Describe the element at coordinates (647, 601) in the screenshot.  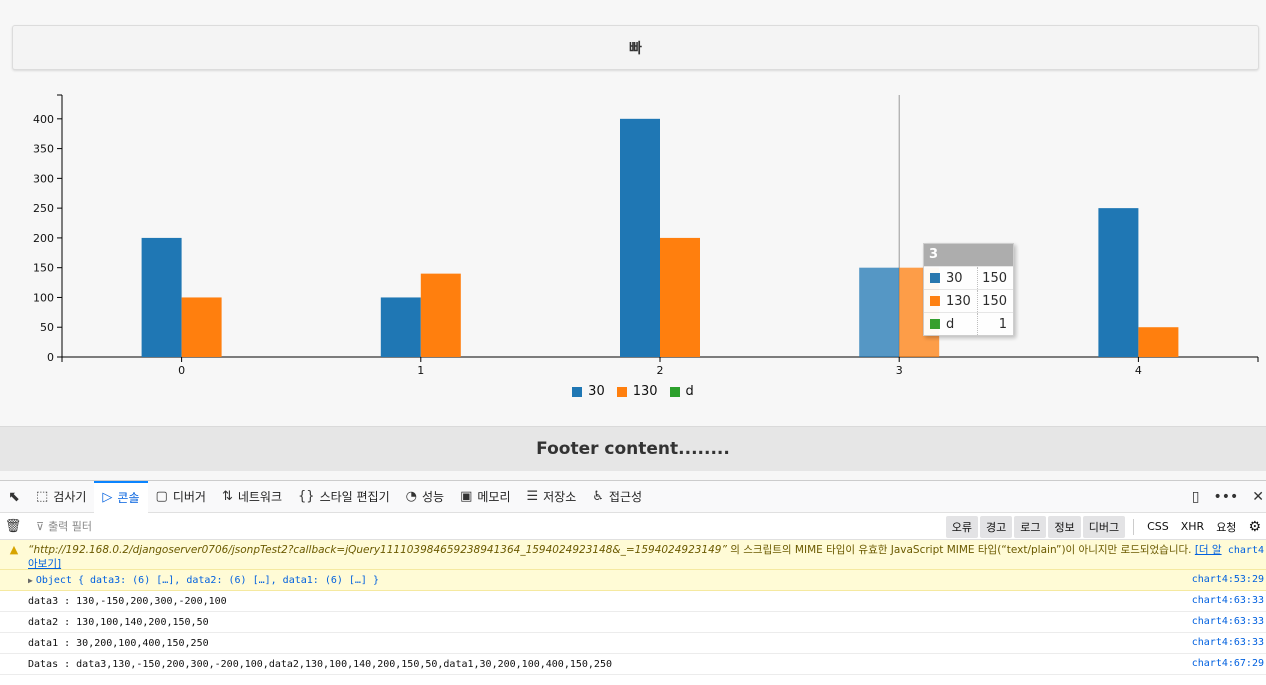
I see `message-text: data3 : 130,-150,200,300,-200,100` at that location.